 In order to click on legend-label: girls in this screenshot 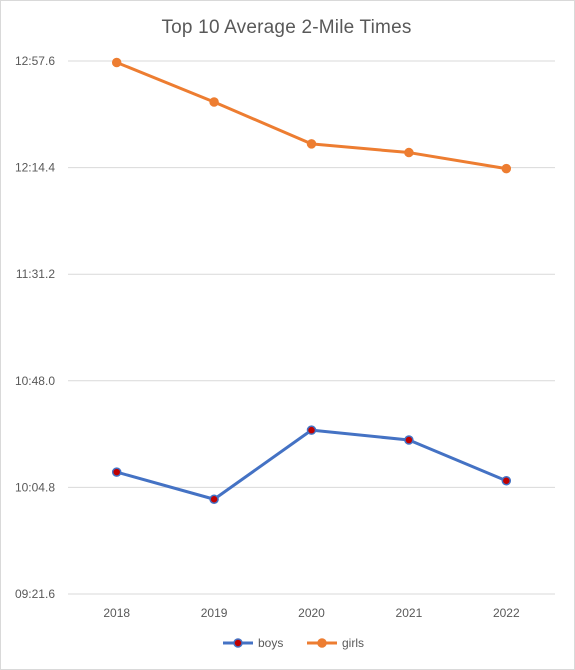, I will do `click(353, 643)`.